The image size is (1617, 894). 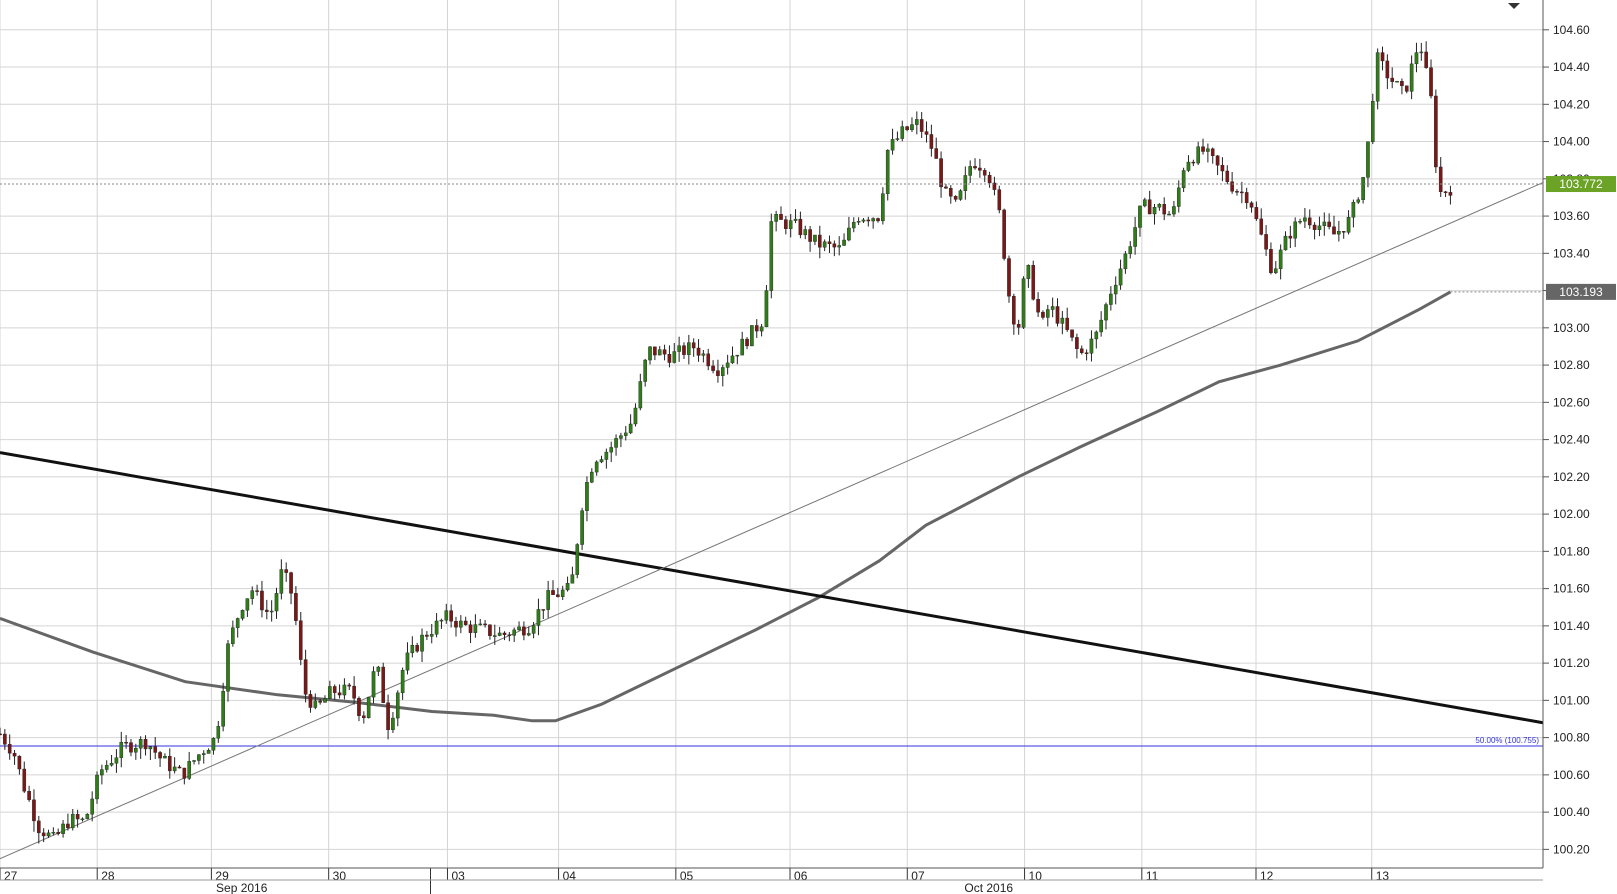 What do you see at coordinates (1036, 876) in the screenshot?
I see `x-tick-label: 10` at bounding box center [1036, 876].